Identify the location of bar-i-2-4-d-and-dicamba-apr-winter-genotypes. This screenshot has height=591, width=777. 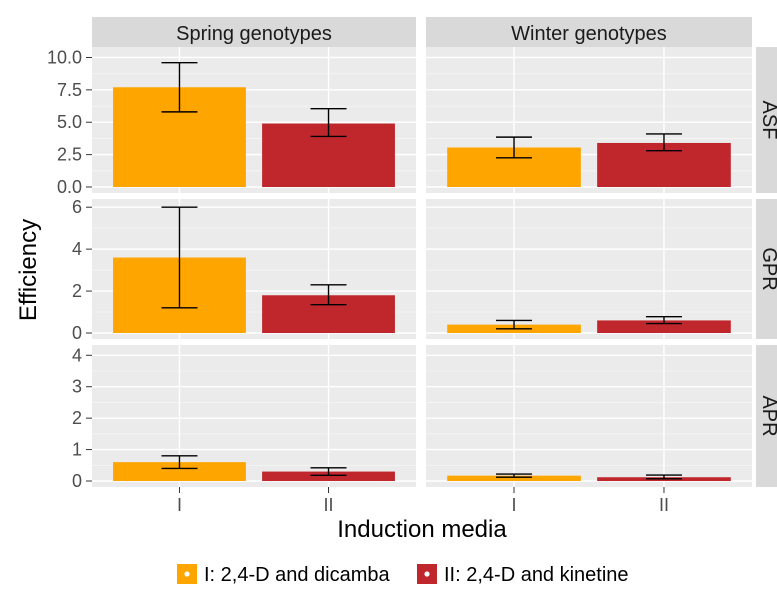
(514, 478).